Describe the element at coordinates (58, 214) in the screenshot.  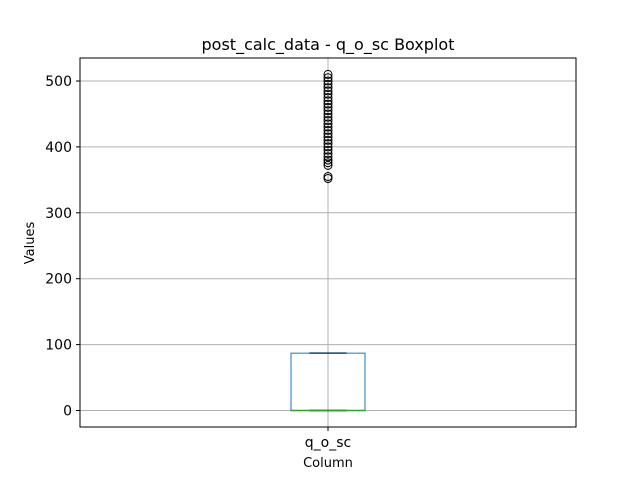
I see `y-tick-label: 300` at that location.